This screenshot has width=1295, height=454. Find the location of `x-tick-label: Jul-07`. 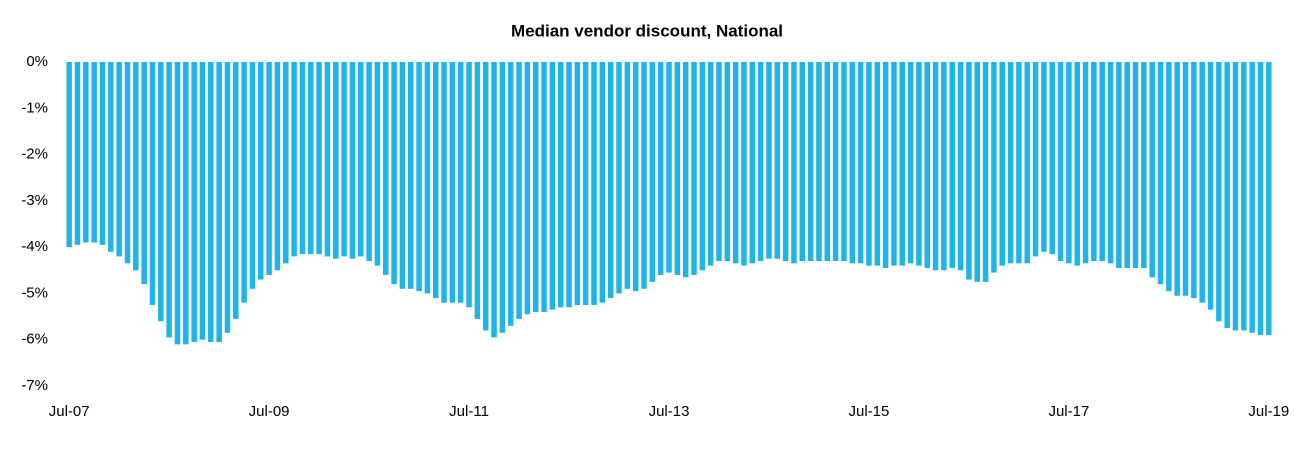

x-tick-label: Jul-07 is located at coordinates (69, 411).